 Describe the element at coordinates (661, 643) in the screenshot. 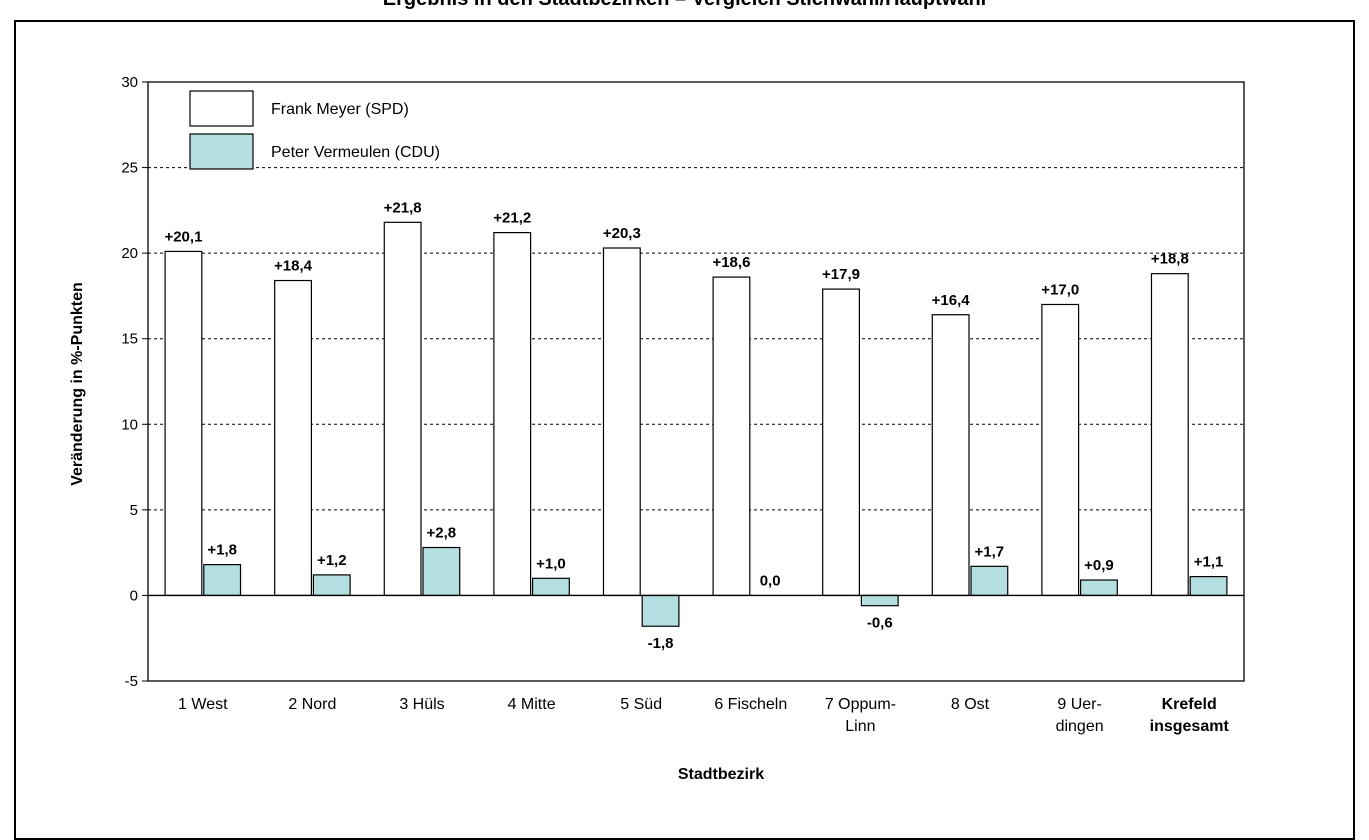

I see `data-label: -1,8` at that location.